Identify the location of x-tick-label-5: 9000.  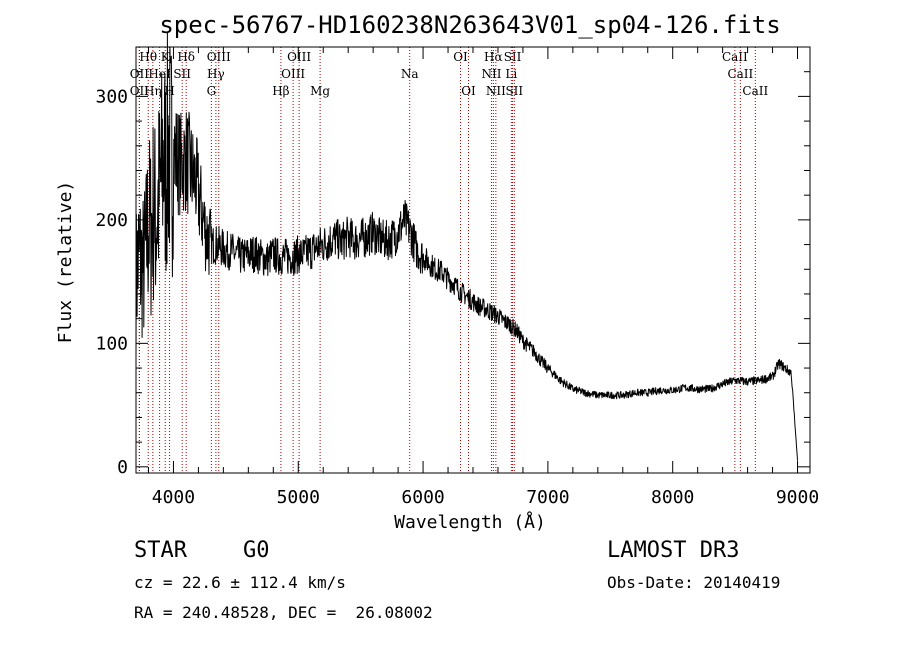
(797, 497).